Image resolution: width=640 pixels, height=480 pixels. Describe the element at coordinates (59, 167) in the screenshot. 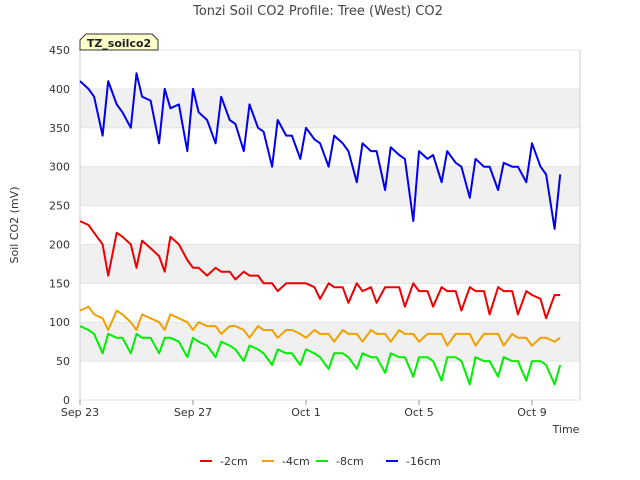

I see `y-tick-label: 300` at that location.